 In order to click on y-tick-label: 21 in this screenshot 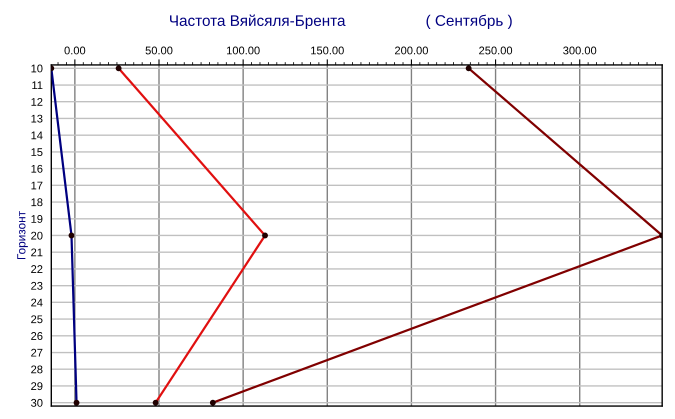, I will do `click(36, 252)`.